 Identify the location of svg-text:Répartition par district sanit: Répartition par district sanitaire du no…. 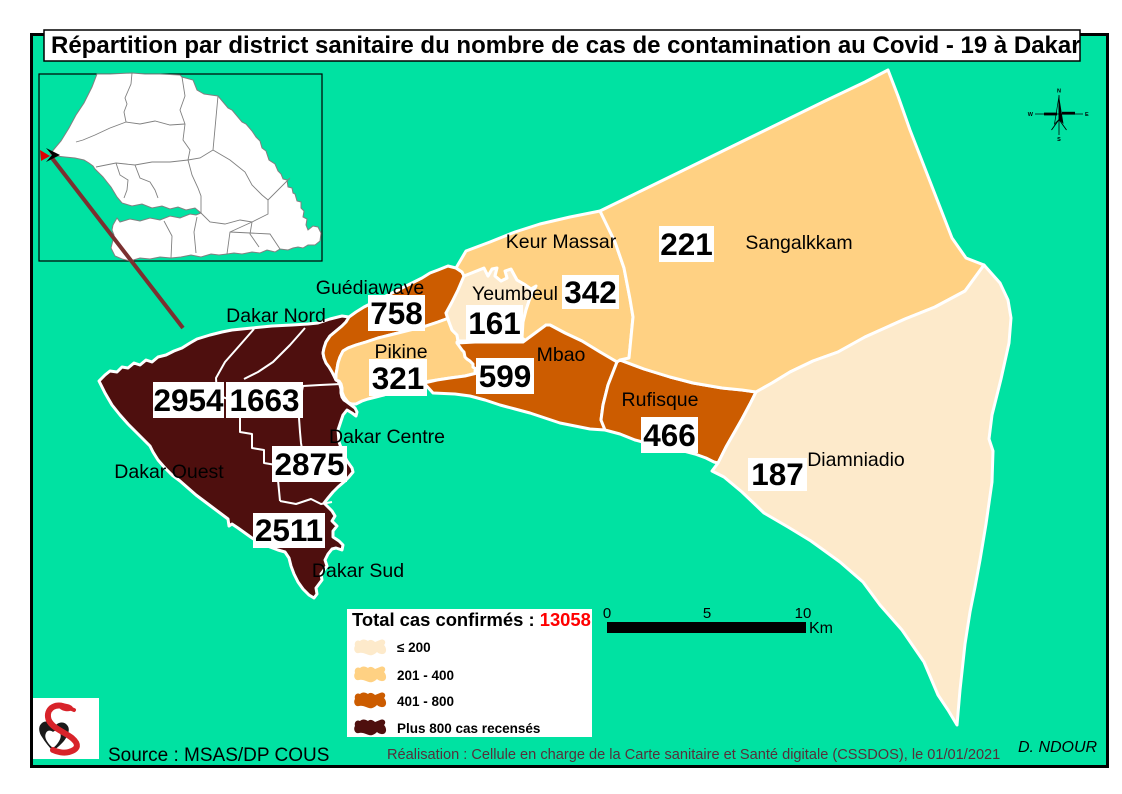
(566, 45).